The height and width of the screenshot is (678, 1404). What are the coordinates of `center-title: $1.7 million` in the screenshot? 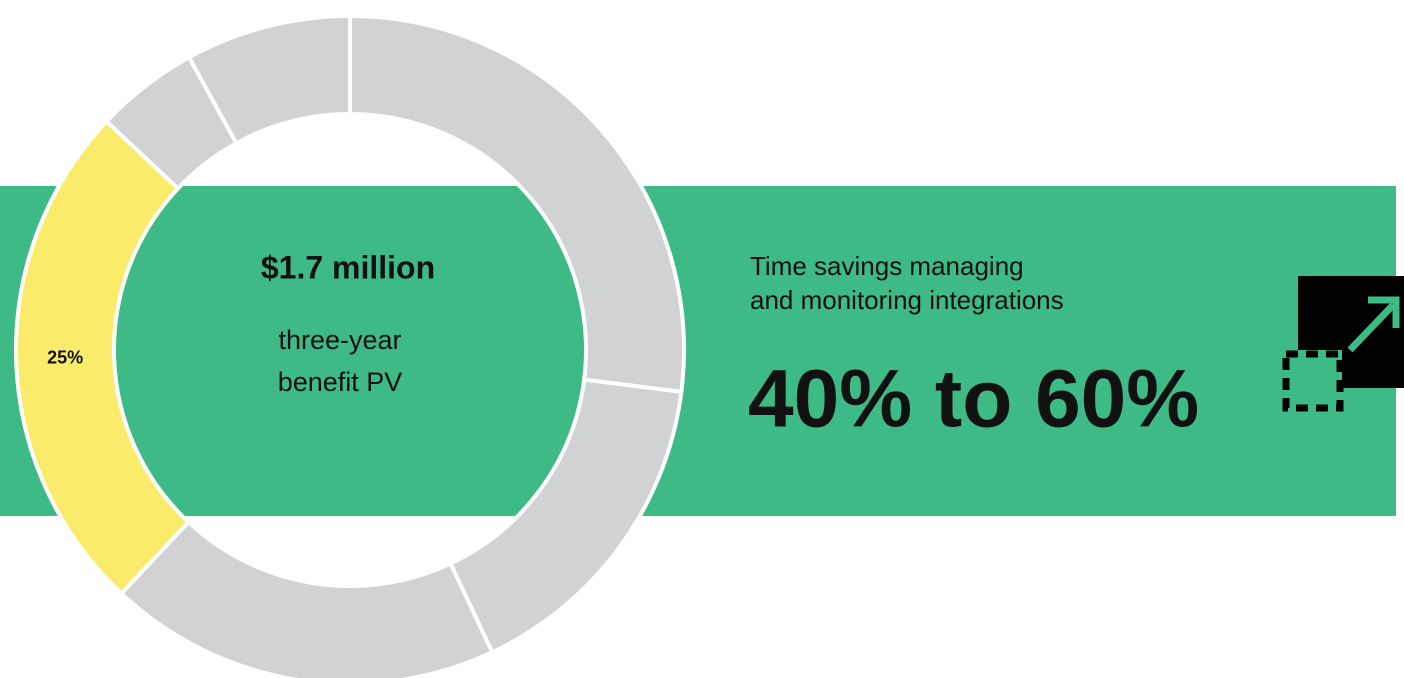 It's located at (348, 267).